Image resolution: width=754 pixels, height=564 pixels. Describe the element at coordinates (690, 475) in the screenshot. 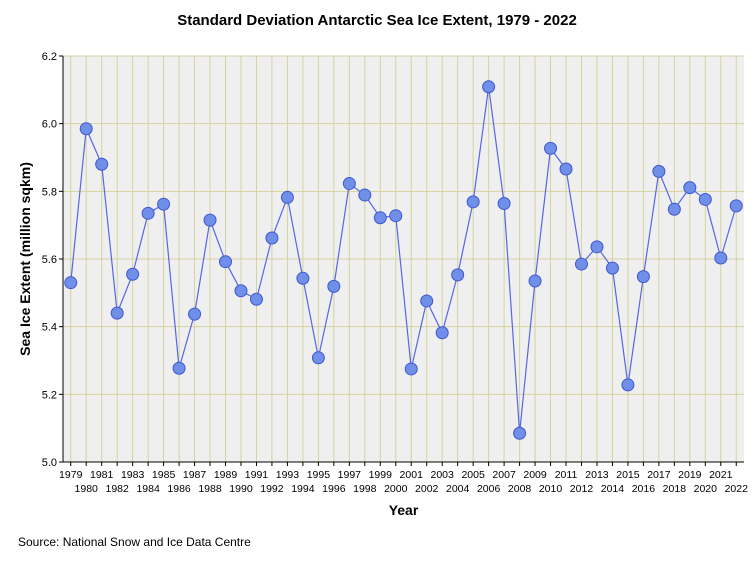

I see `x-tick-label: 2019` at that location.